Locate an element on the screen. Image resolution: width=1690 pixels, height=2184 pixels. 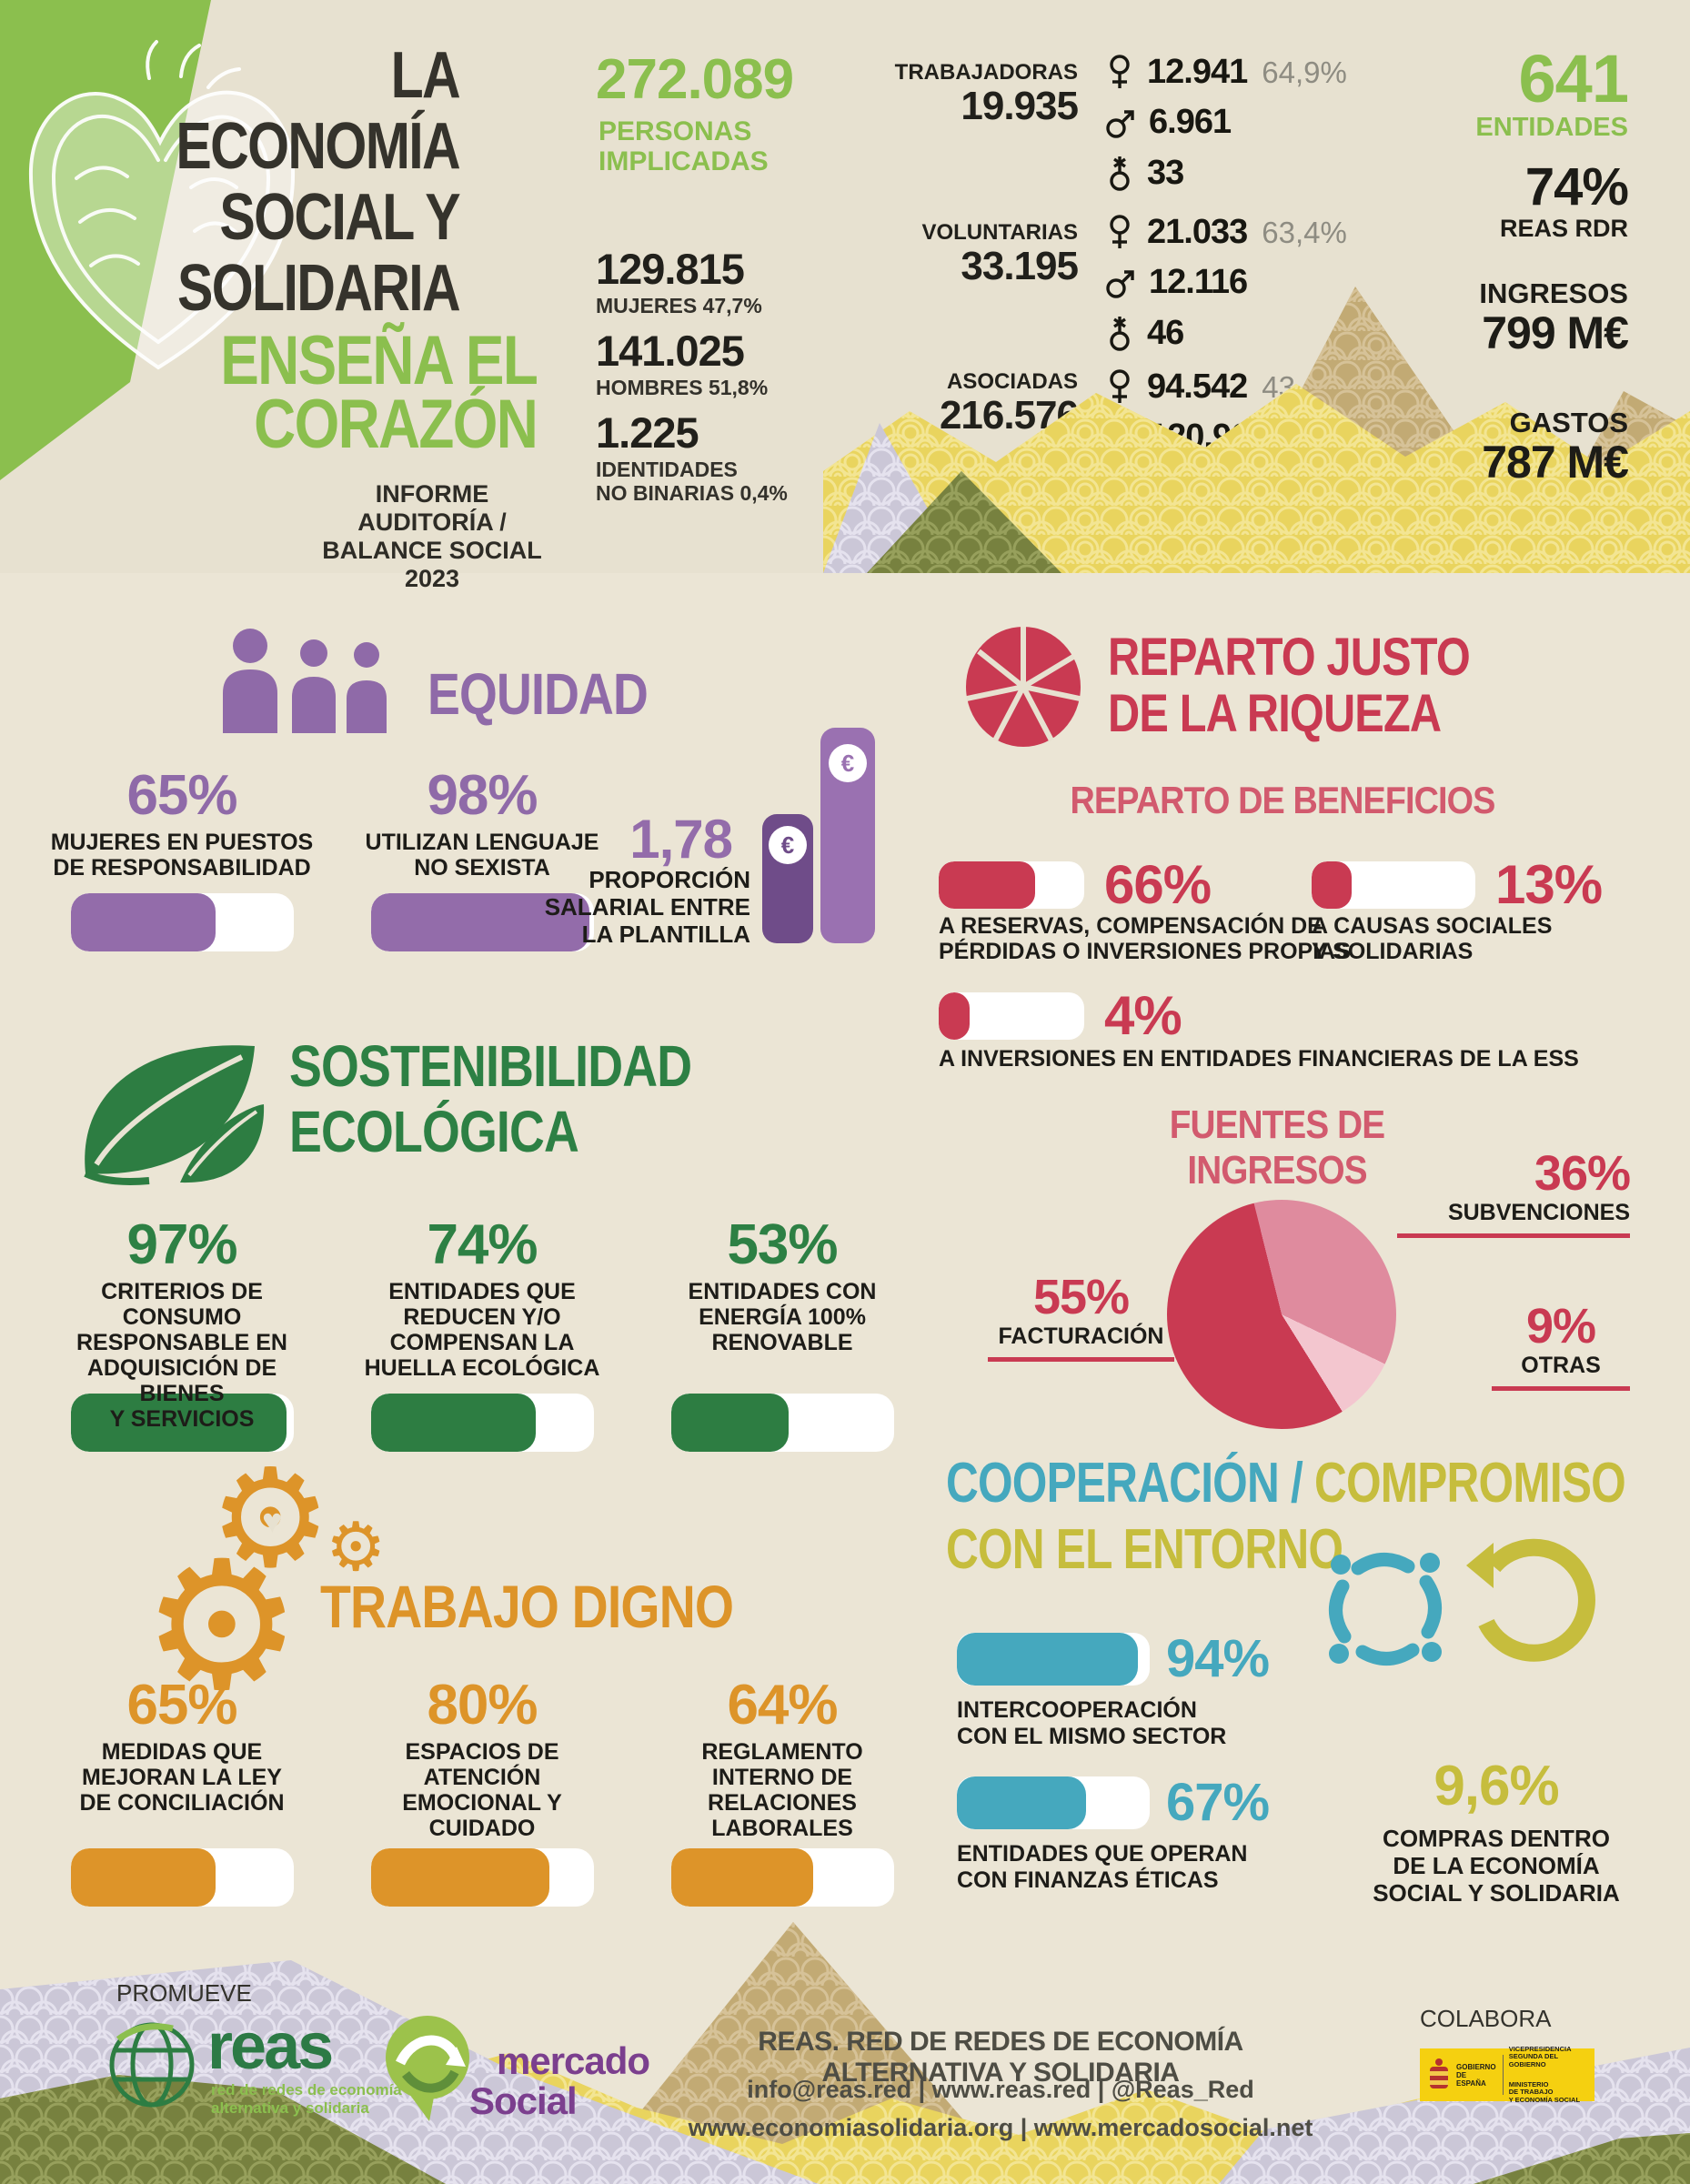
stat-reas-rdr: 74% REAS RDR is located at coordinates (1565, 200).